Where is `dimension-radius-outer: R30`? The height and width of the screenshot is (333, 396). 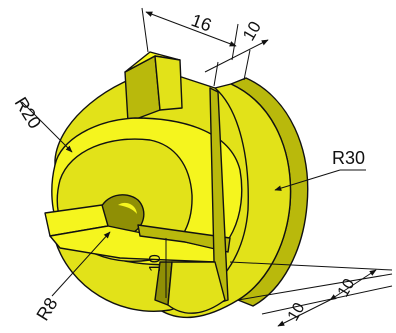
dimension-radius-outer: R30 is located at coordinates (320, 169).